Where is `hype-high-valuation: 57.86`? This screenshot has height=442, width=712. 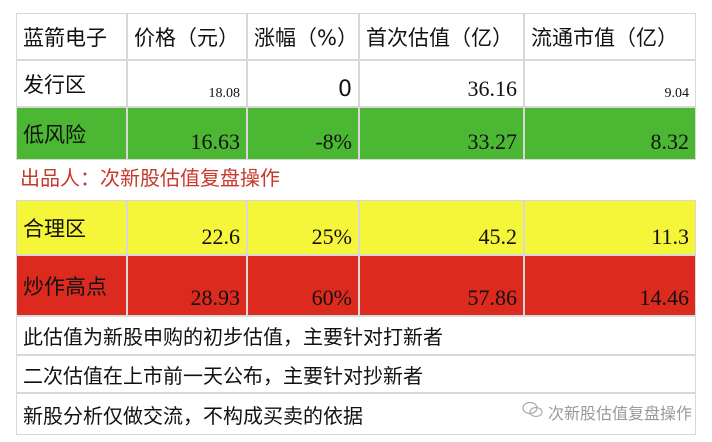
hype-high-valuation: 57.86 is located at coordinates (441, 285).